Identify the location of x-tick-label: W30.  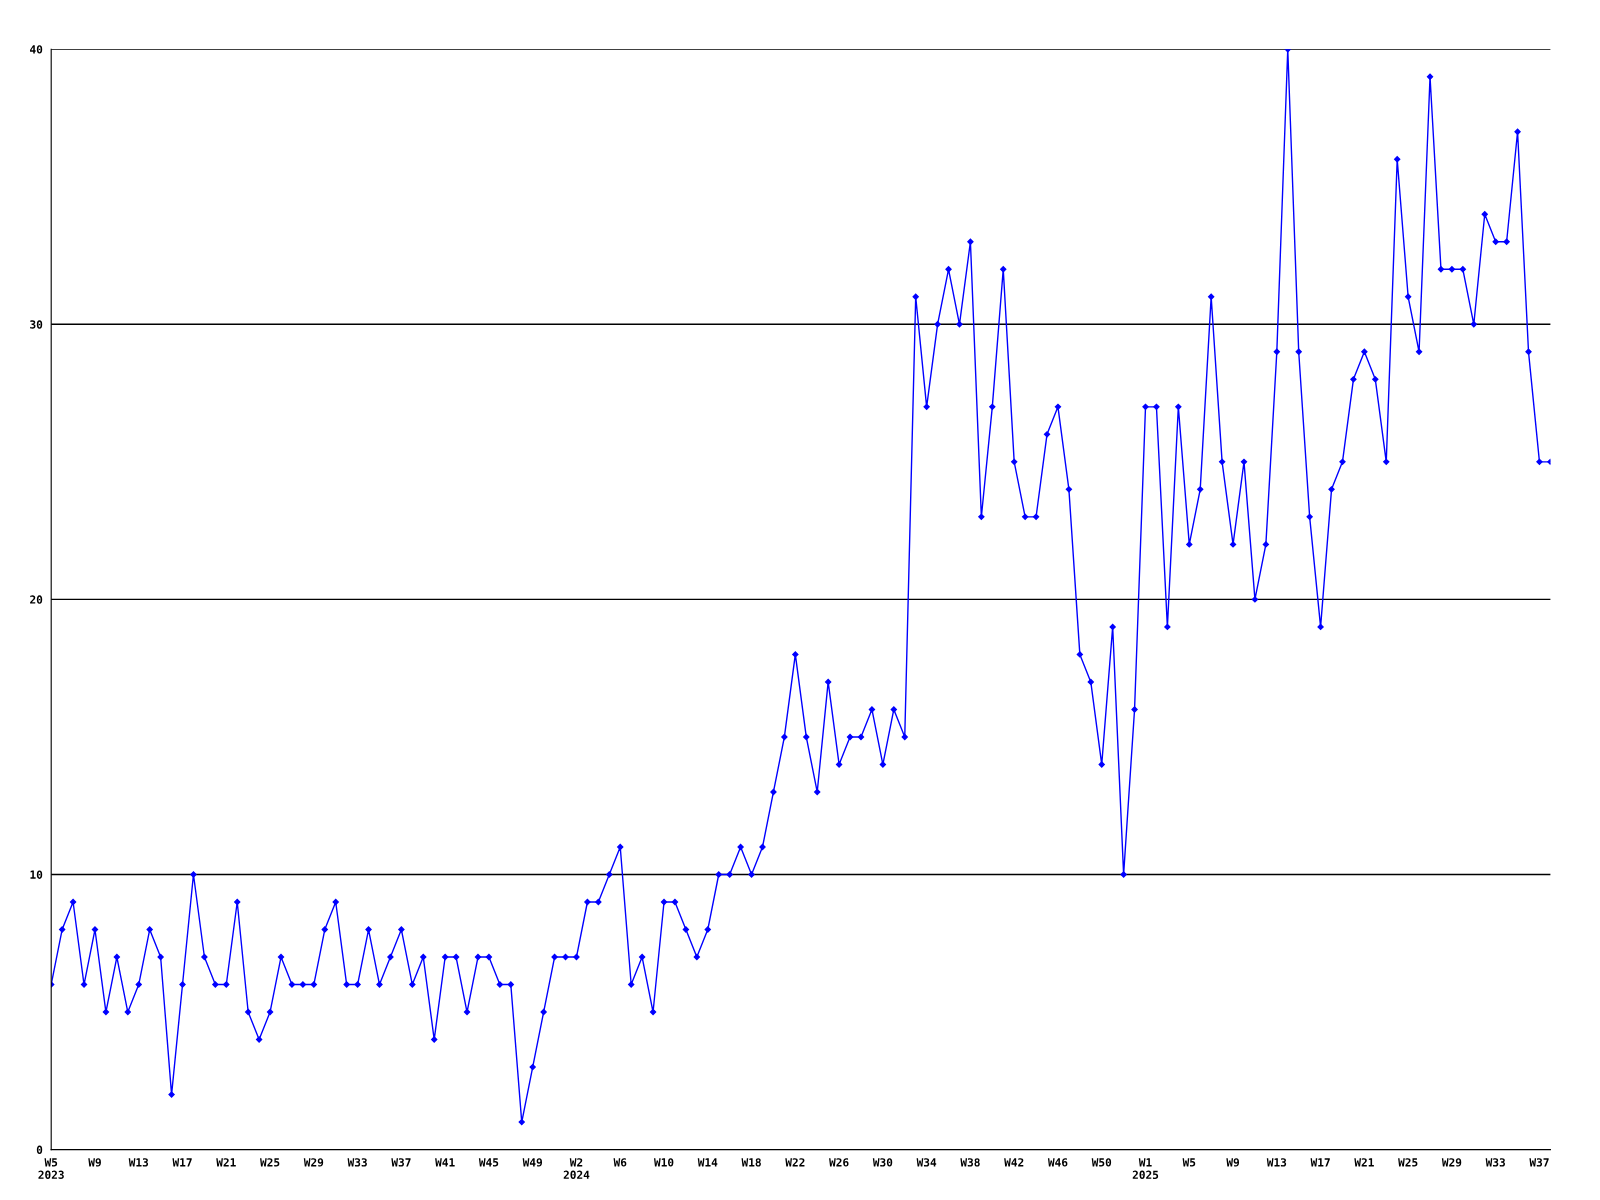
(882, 1162).